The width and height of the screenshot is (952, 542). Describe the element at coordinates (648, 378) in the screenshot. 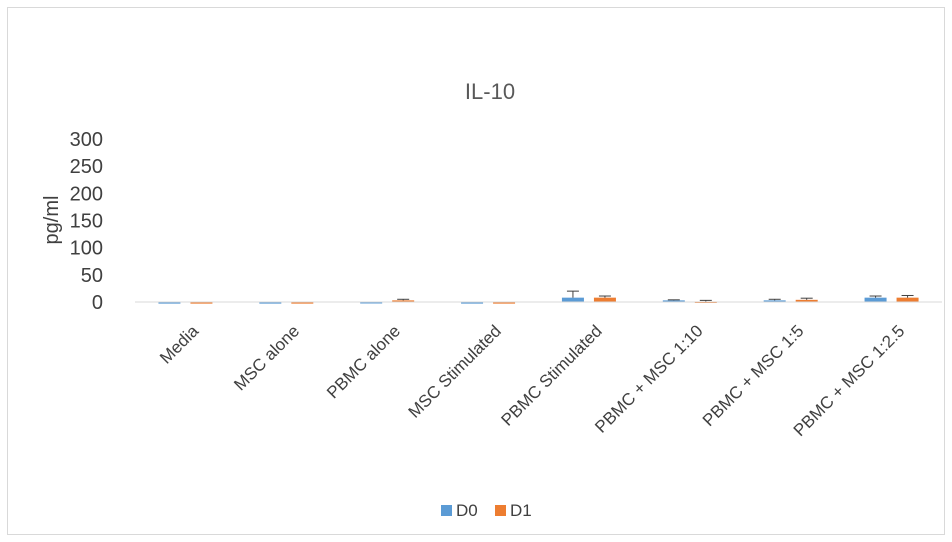

I see `category-label: PBMC + MSC 1:10` at that location.